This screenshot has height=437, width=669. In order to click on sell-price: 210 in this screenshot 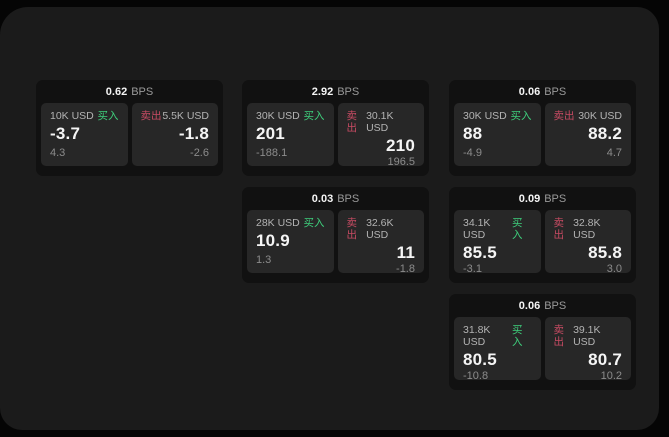, I will do `click(400, 145)`.